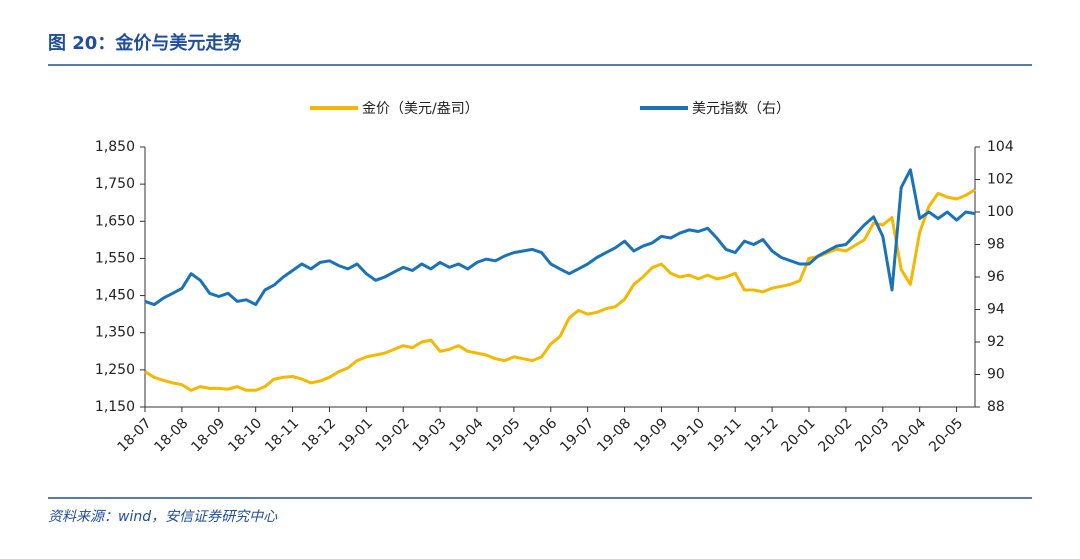 Image resolution: width=1080 pixels, height=559 pixels. Describe the element at coordinates (135, 435) in the screenshot. I see `x-tick-label: 18-07` at that location.